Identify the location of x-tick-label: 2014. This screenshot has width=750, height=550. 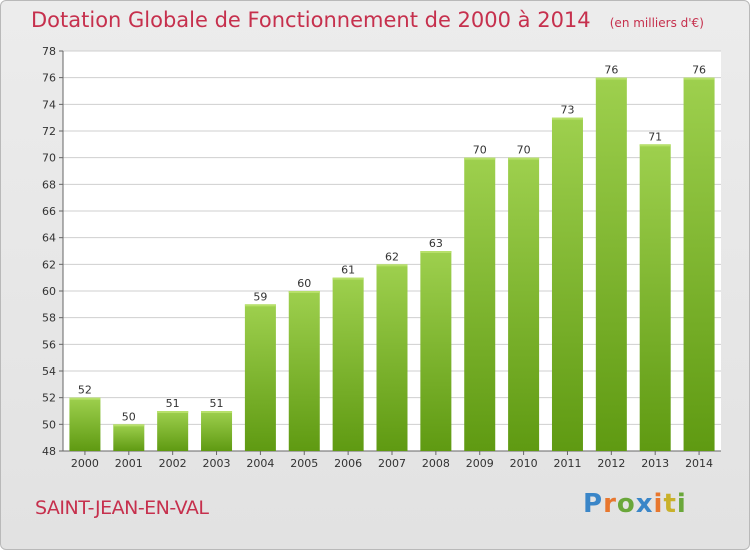
(699, 463).